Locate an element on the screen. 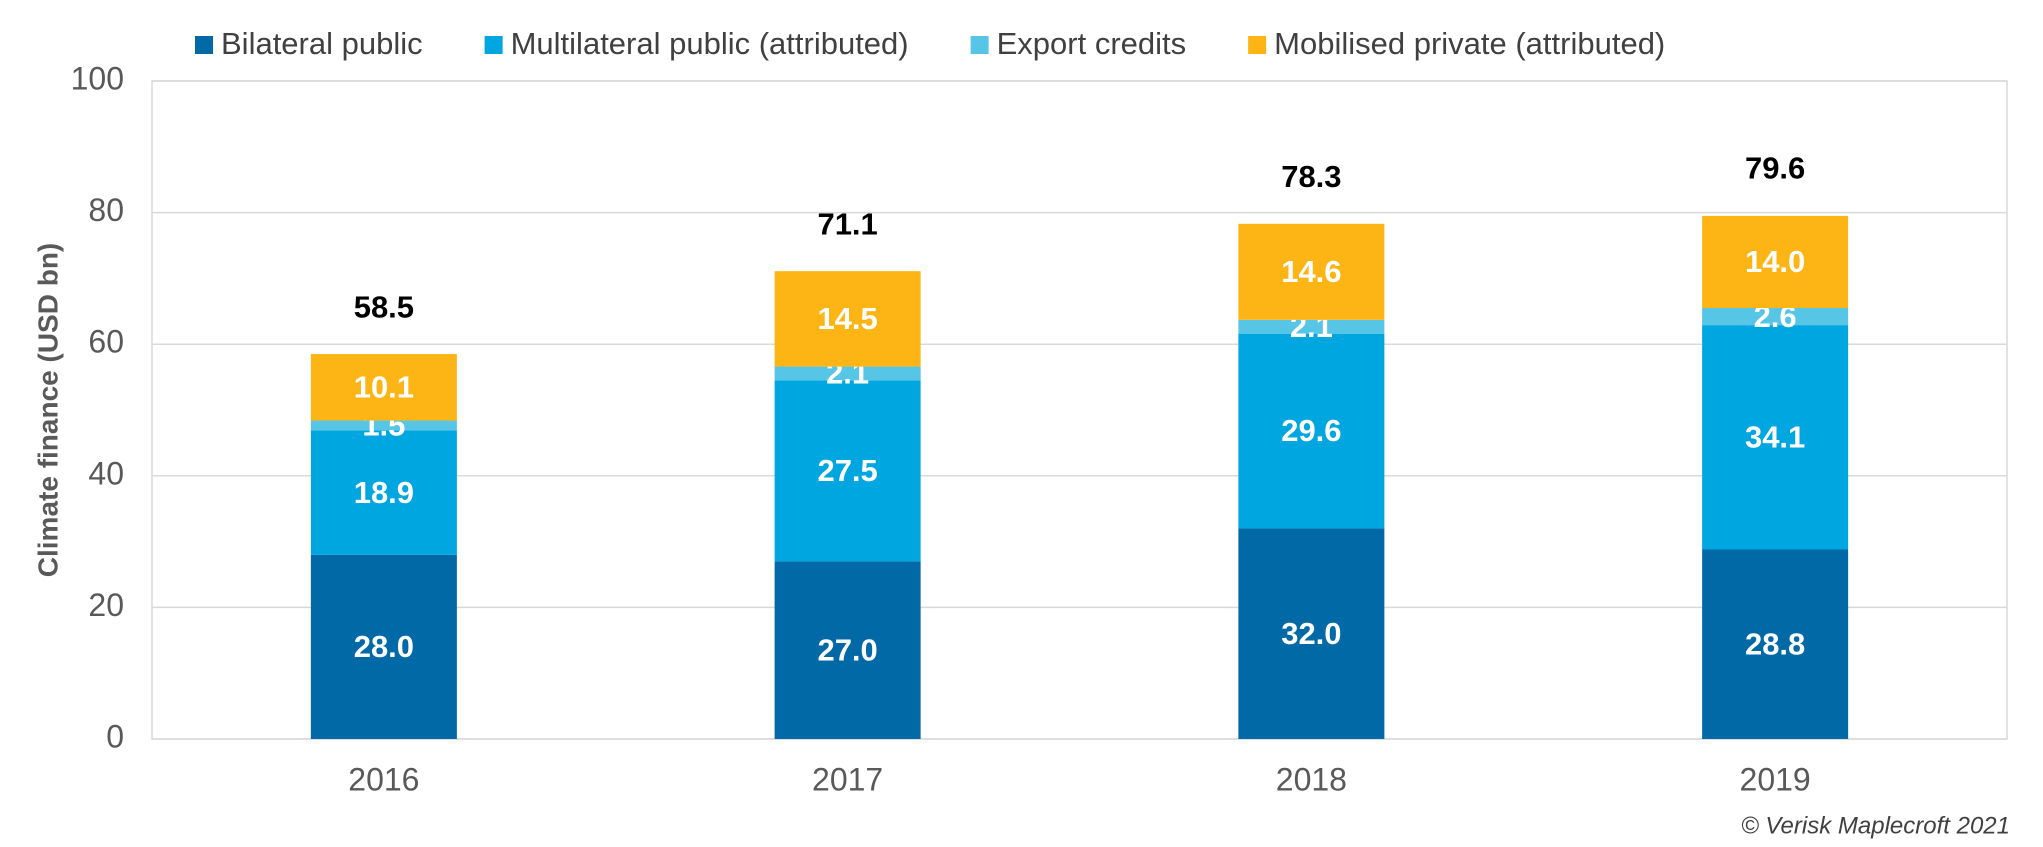  legend-label: Mobilised private (attributed) is located at coordinates (1469, 43).